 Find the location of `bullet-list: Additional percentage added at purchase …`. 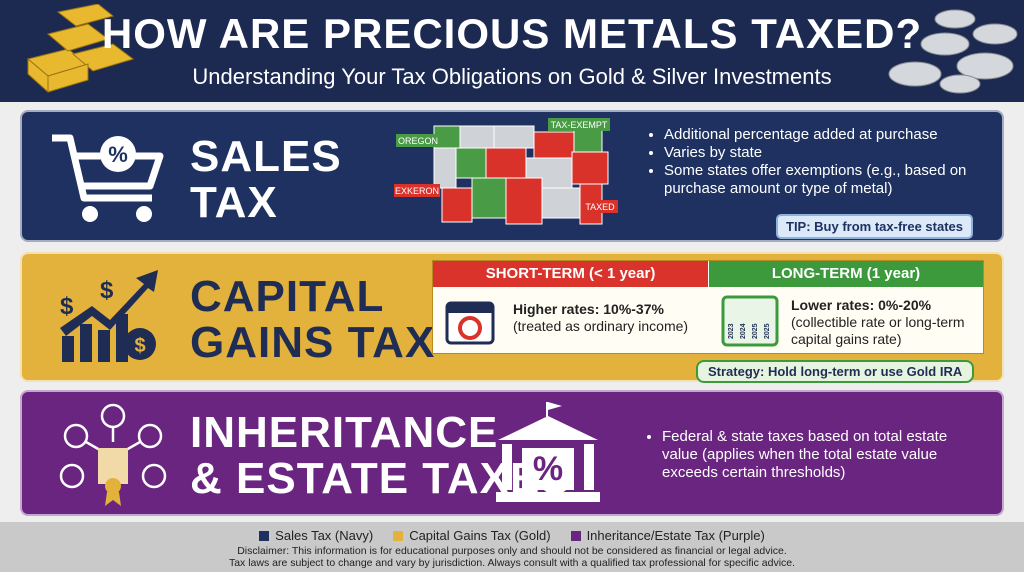

bullet-list: Additional percentage added at purchase … is located at coordinates (813, 162).